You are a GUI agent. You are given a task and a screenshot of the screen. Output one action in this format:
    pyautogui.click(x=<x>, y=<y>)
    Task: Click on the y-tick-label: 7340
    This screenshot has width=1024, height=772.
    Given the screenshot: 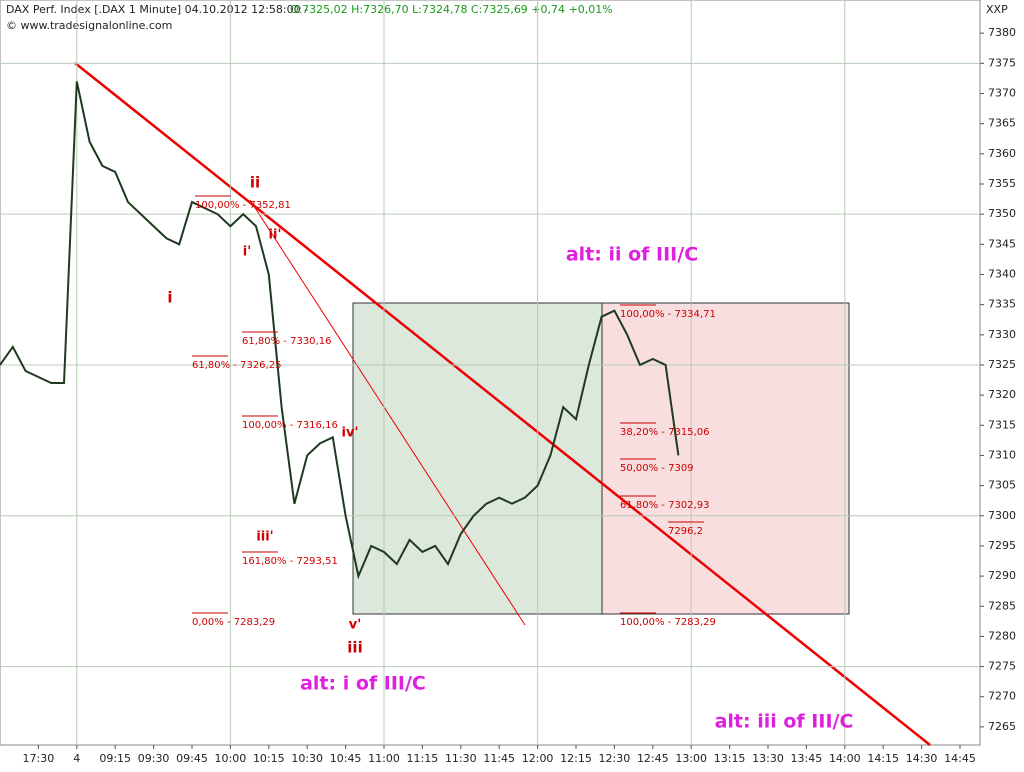 What is the action you would take?
    pyautogui.click(x=1002, y=273)
    